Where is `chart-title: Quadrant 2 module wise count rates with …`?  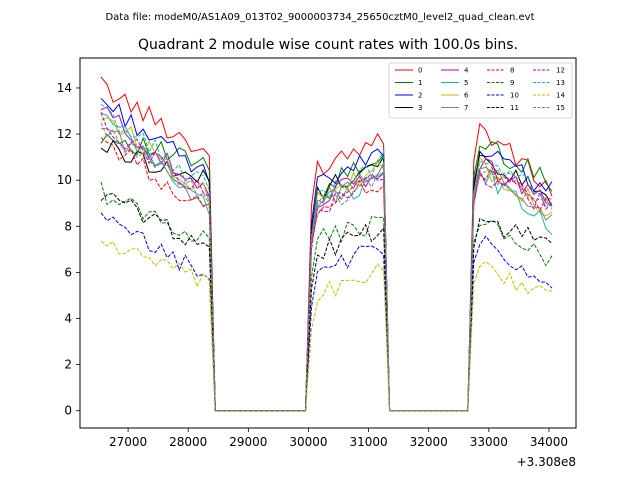 chart-title: Quadrant 2 module wise count rates with … is located at coordinates (328, 45).